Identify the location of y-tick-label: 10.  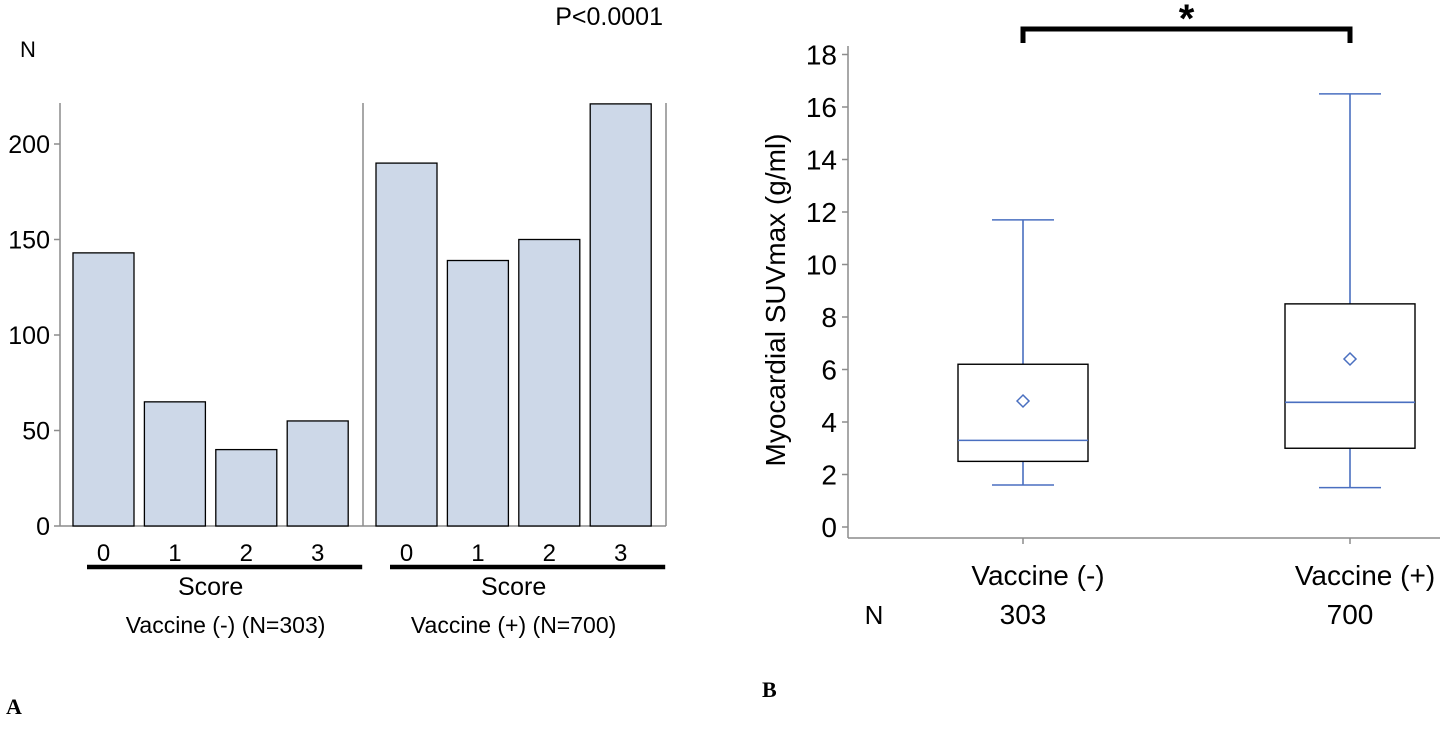
(821, 265).